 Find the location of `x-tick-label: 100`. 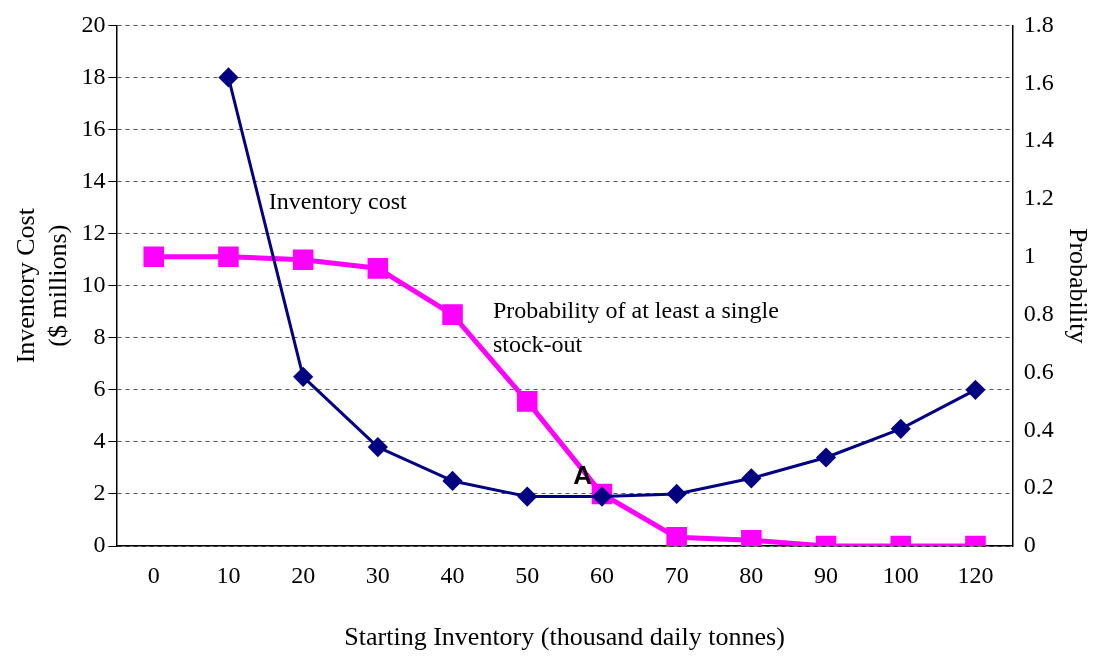

x-tick-label: 100 is located at coordinates (900, 574).